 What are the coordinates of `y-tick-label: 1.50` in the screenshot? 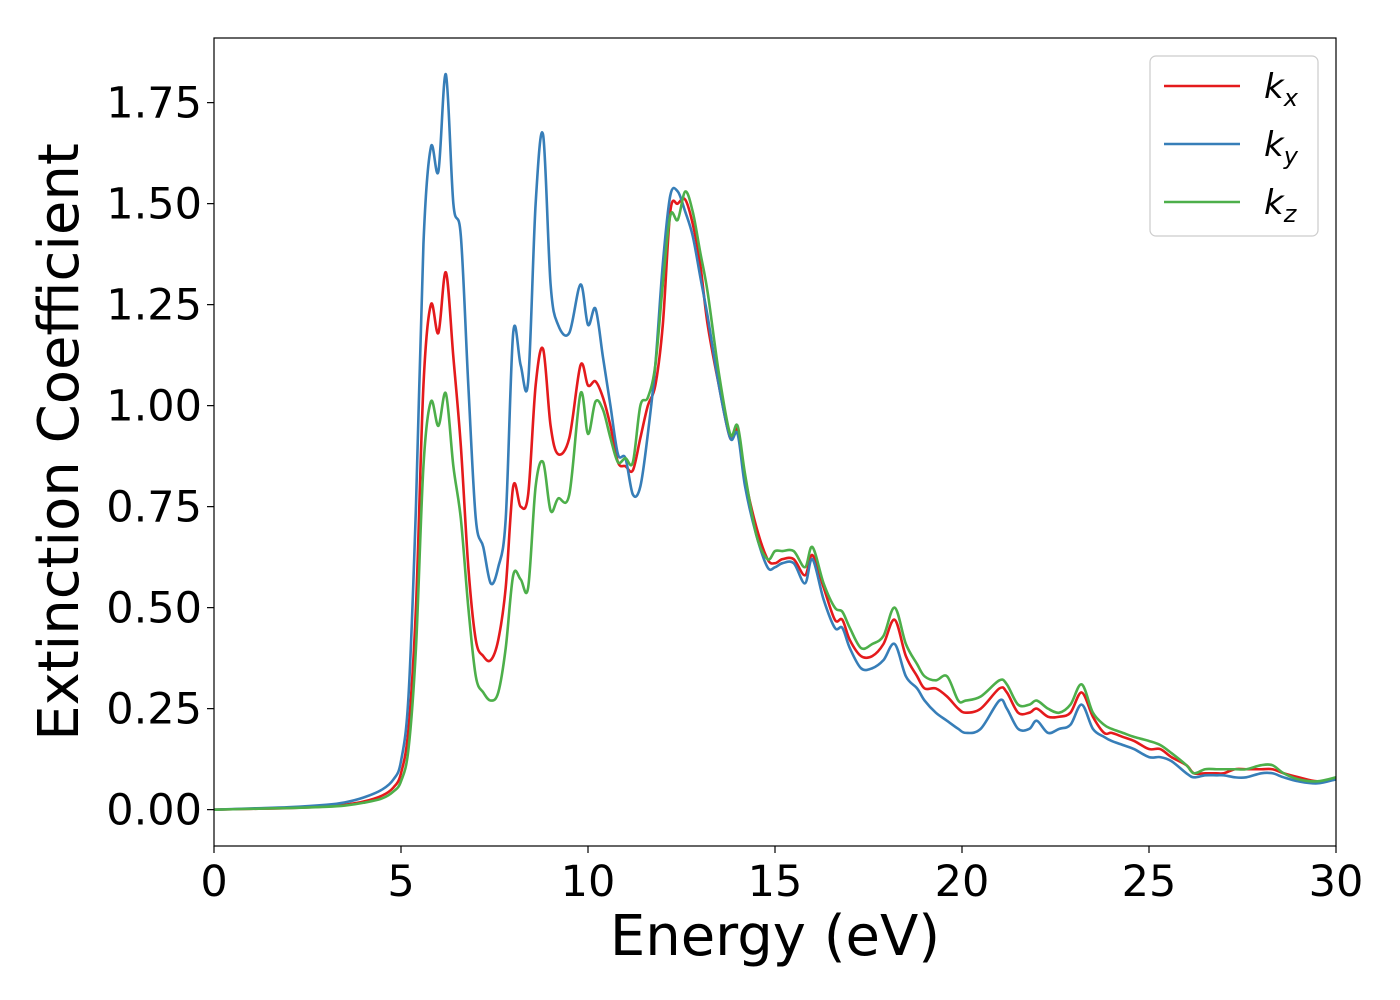 It's located at (154, 205).